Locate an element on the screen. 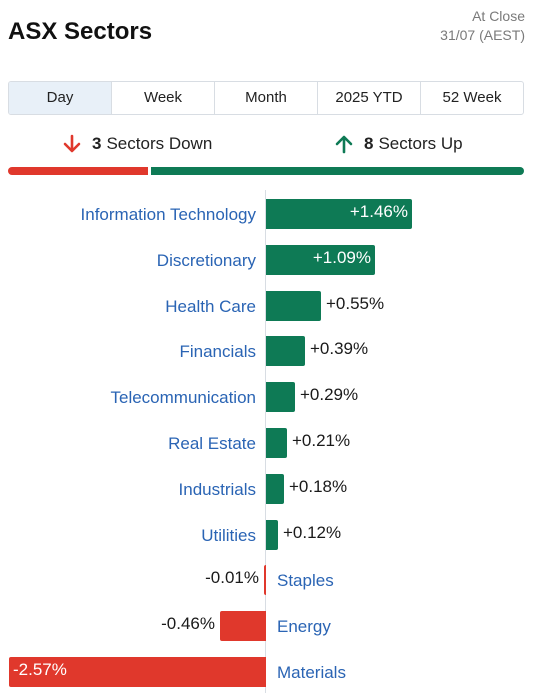 This screenshot has width=534, height=693. sector-change-value: +0.12% is located at coordinates (312, 532).